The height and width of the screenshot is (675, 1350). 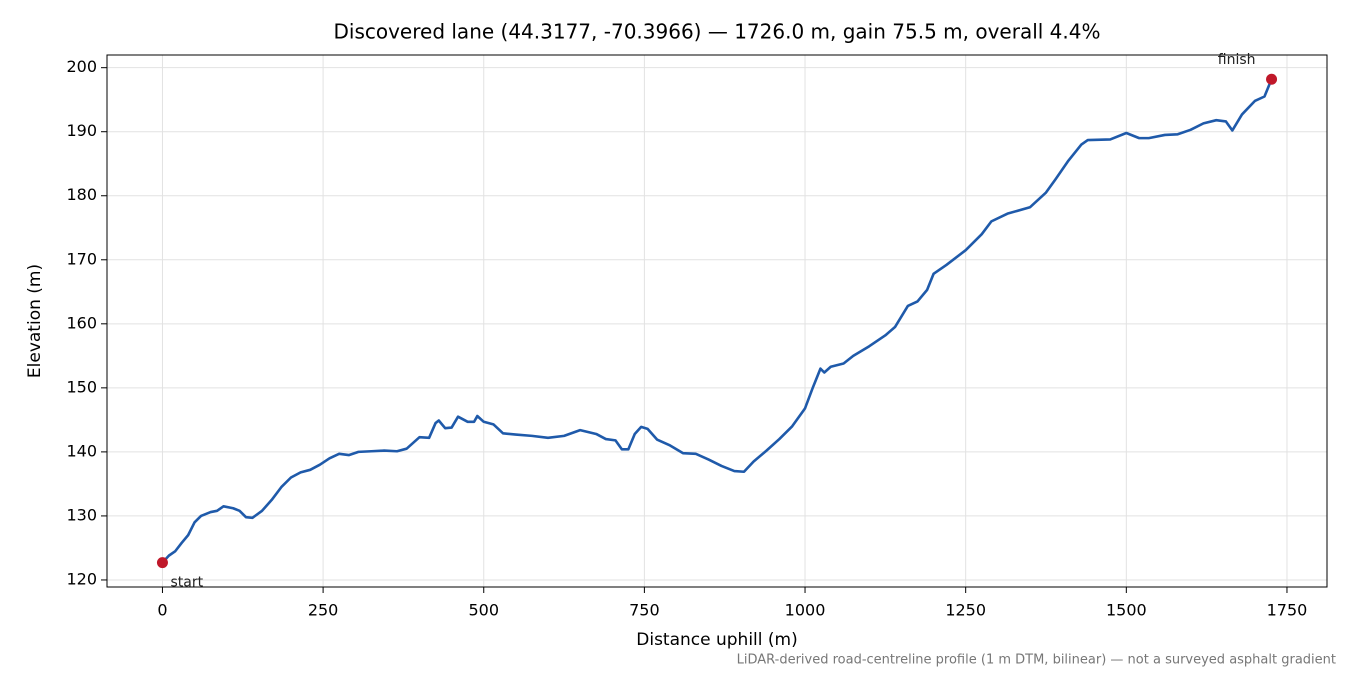 What do you see at coordinates (1287, 610) in the screenshot?
I see `x-tick-label: 1750` at bounding box center [1287, 610].